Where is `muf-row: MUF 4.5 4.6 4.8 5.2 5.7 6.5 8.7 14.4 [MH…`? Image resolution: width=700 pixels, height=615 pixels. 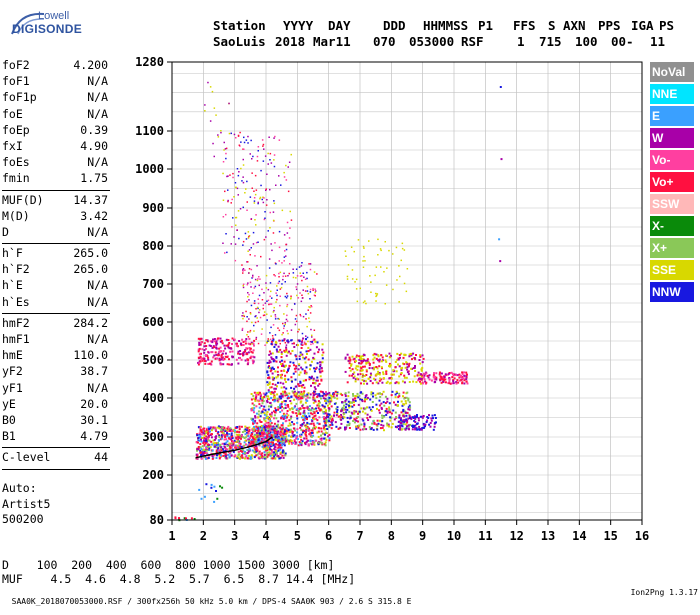 muf-row: MUF 4.5 4.6 4.8 5.2 5.7 6.5 8.7 14.4 [MH… is located at coordinates (178, 579).